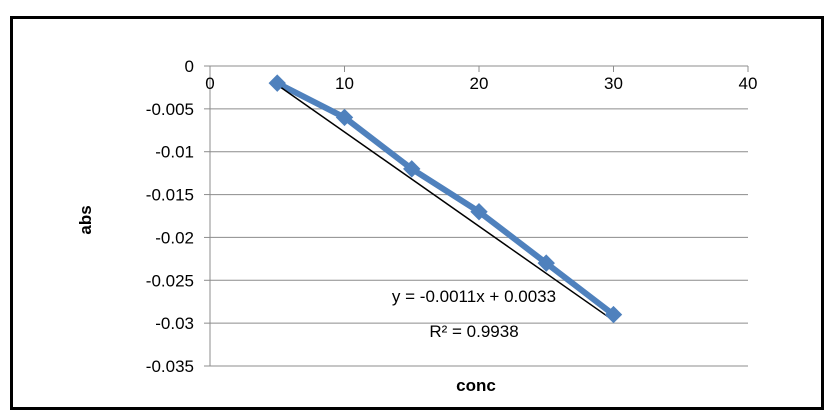  I want to click on trendline-equation: y = -0.0011x + 0.0033, so click(474, 296).